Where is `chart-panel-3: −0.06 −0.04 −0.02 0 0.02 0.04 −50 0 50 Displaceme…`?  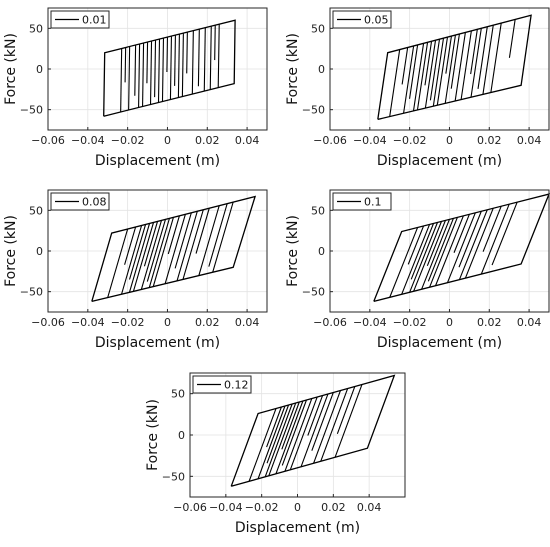 chart-panel-3: −0.06 −0.04 −0.02 0 0.02 0.04 −50 0 50 Displaceme… is located at coordinates (135, 270).